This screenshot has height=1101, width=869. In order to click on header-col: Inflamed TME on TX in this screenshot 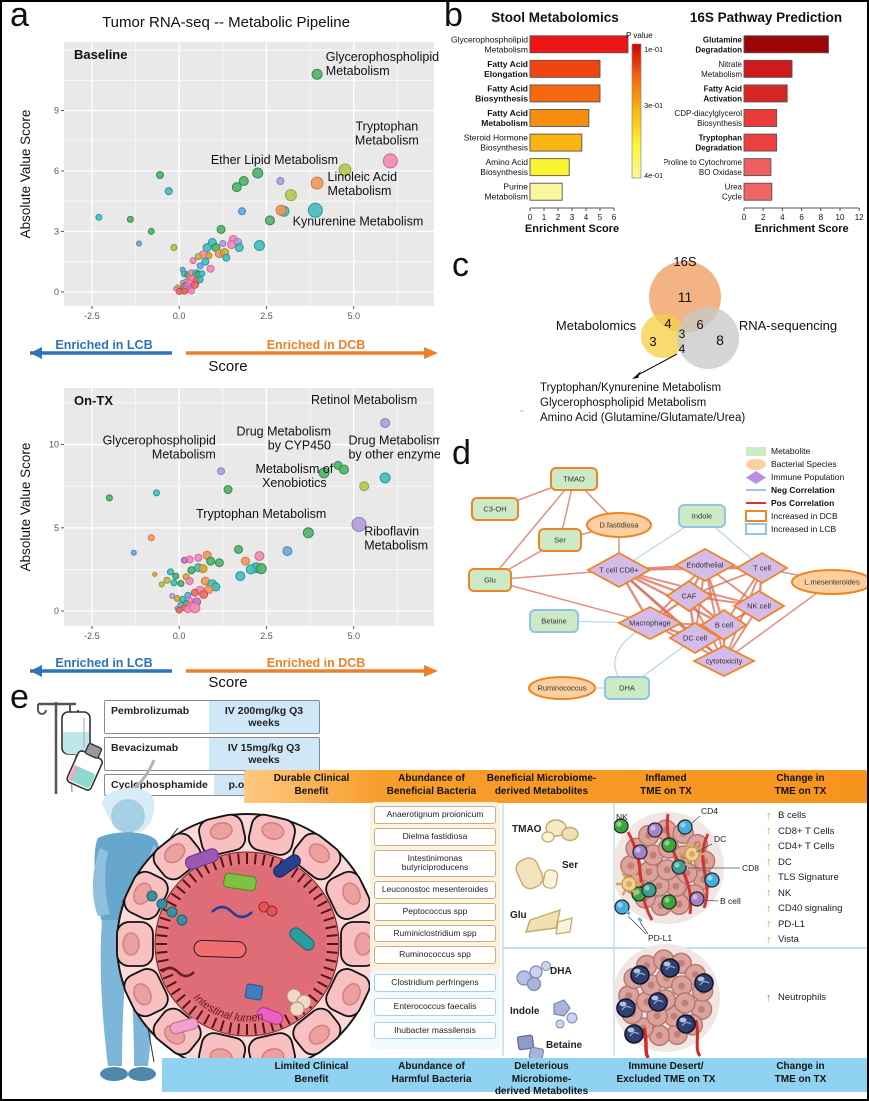, I will do `click(666, 785)`.